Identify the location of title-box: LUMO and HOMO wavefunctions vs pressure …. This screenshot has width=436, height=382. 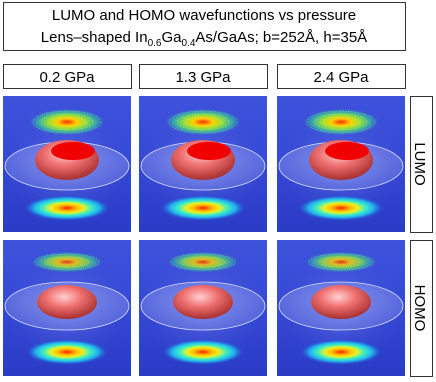
(204, 26).